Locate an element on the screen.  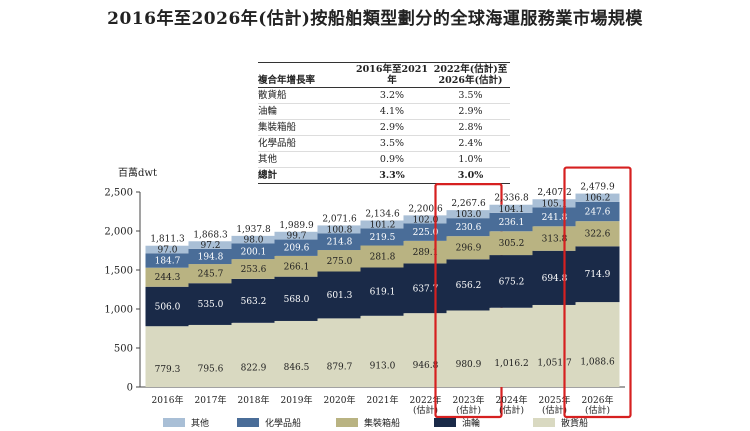
bar-value-label: 104.1 is located at coordinates (512, 210).